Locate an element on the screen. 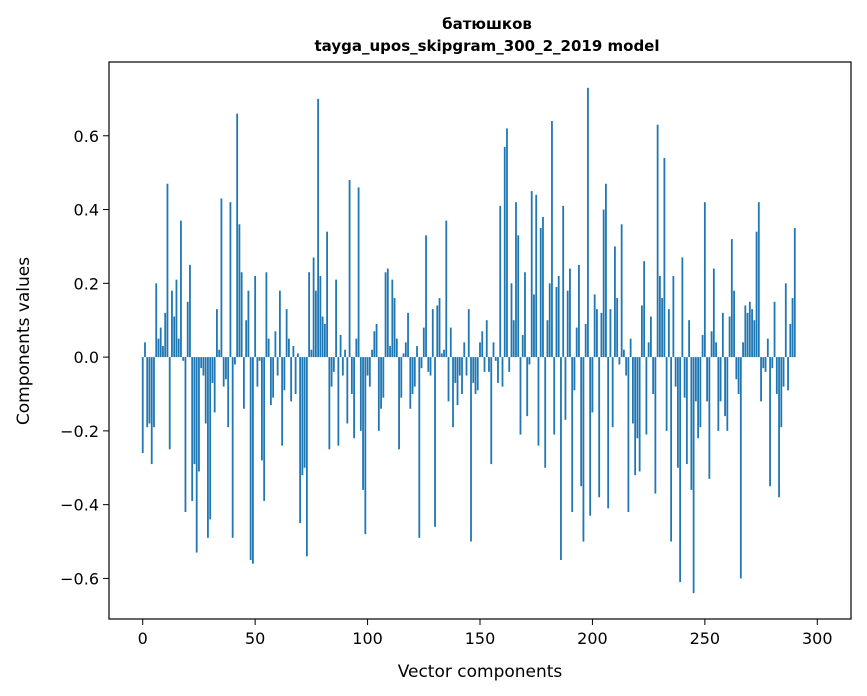  y-tick-label: 0.0 is located at coordinates (86, 357).